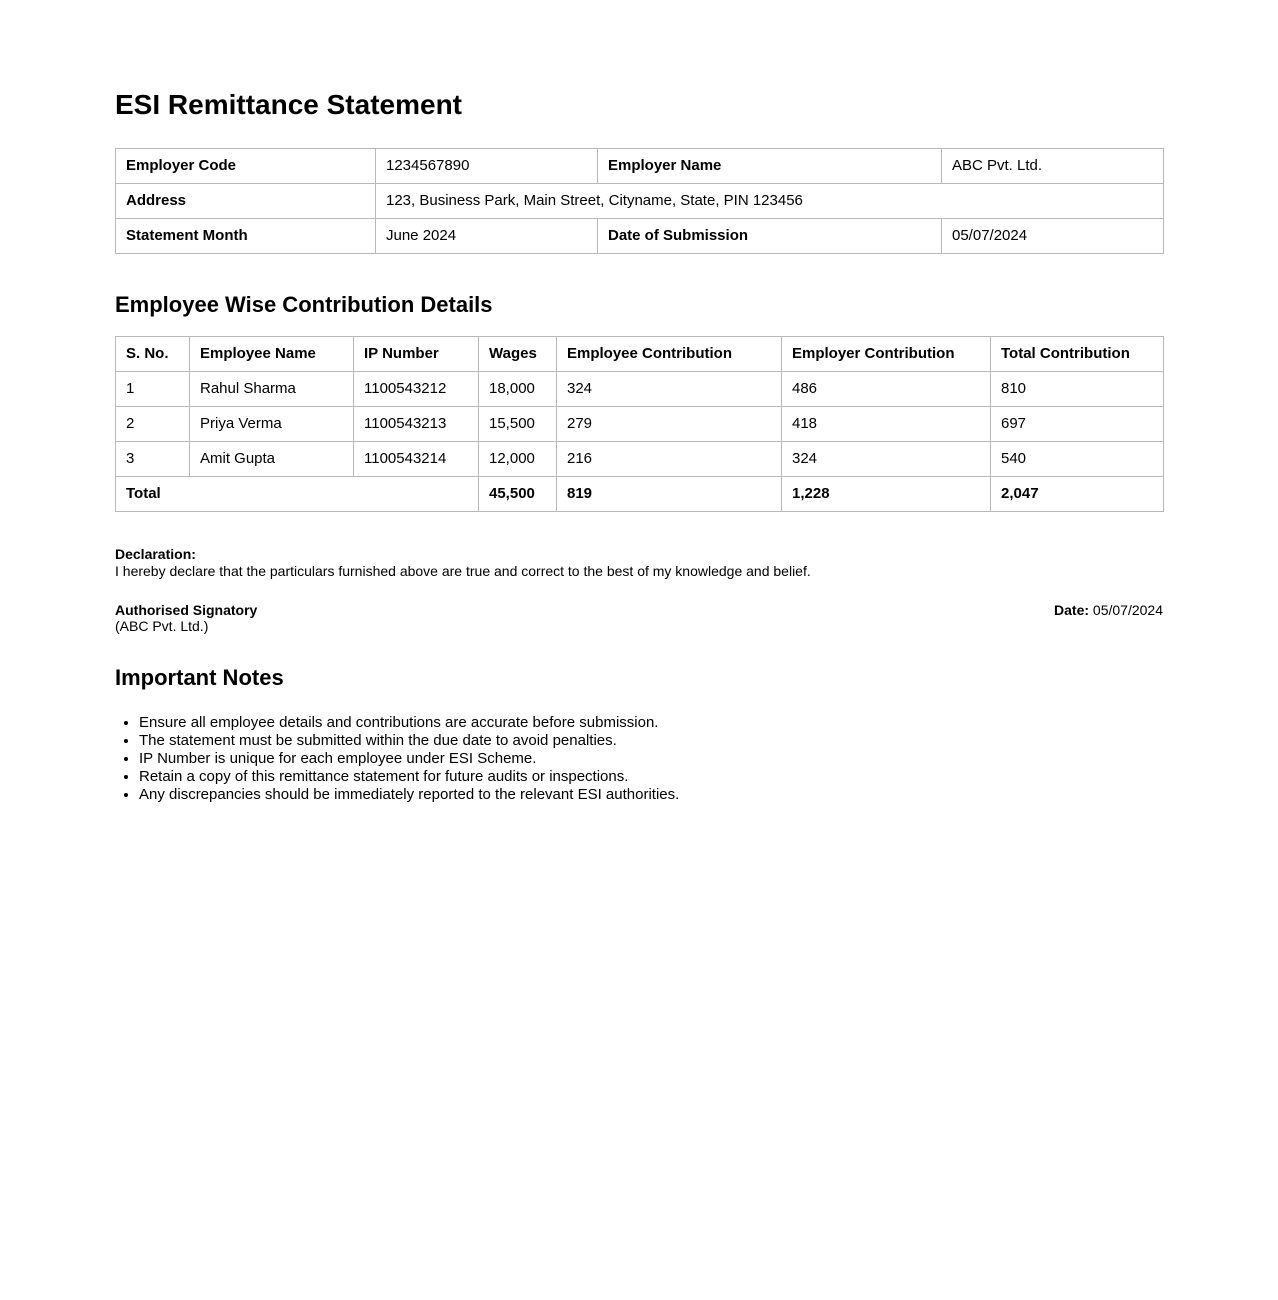 The height and width of the screenshot is (1300, 1278). I want to click on date-label: Date:, so click(1072, 610).